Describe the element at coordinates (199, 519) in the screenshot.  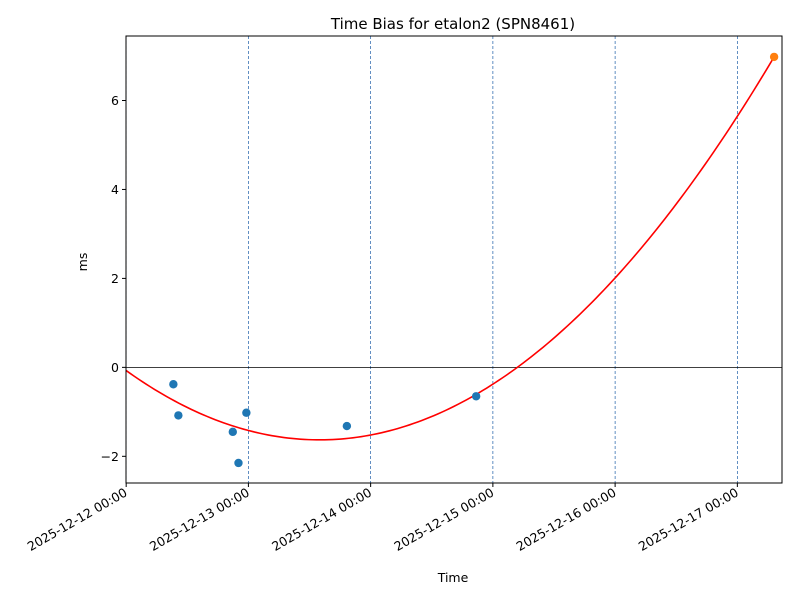
I see `x-tick-label-1: 2025-12-13 00:00` at that location.